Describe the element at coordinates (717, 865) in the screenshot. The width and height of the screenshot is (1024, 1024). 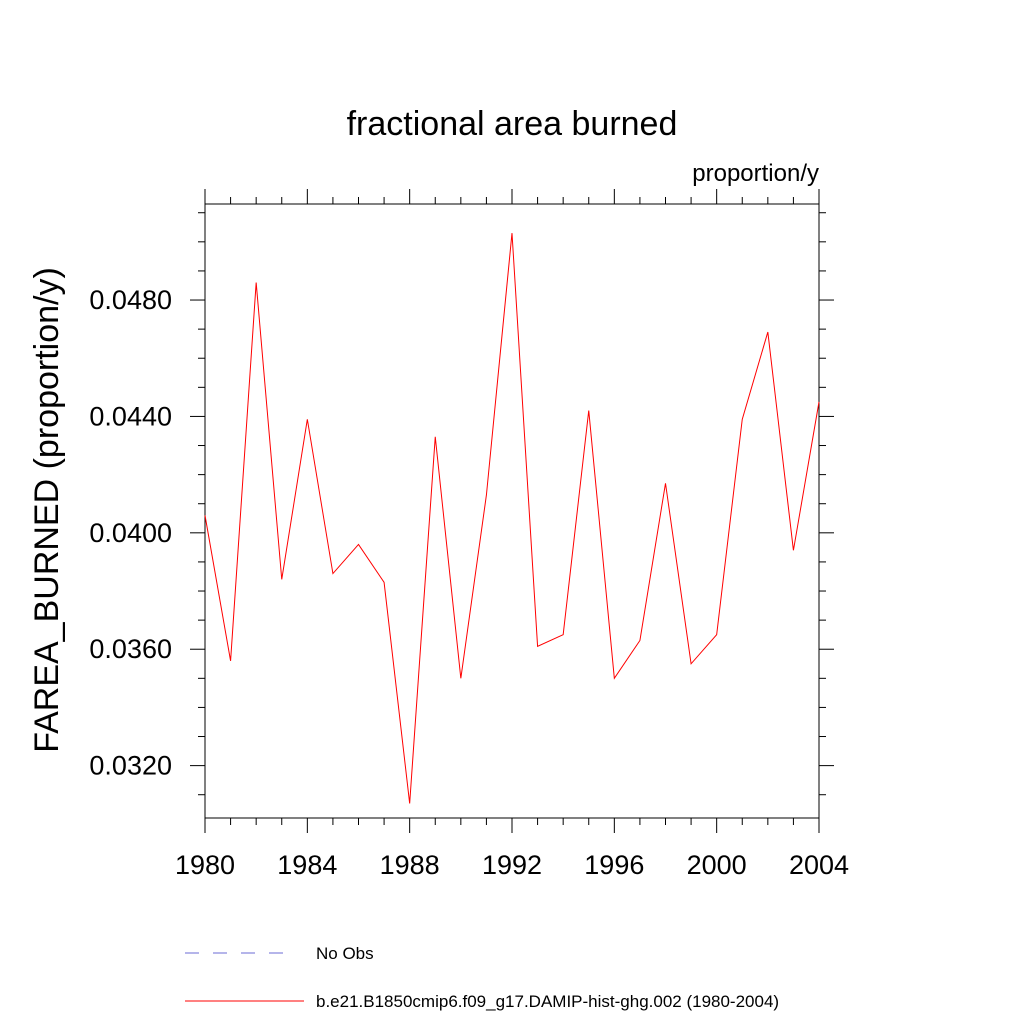
I see `x-tick-label: 2000` at that location.